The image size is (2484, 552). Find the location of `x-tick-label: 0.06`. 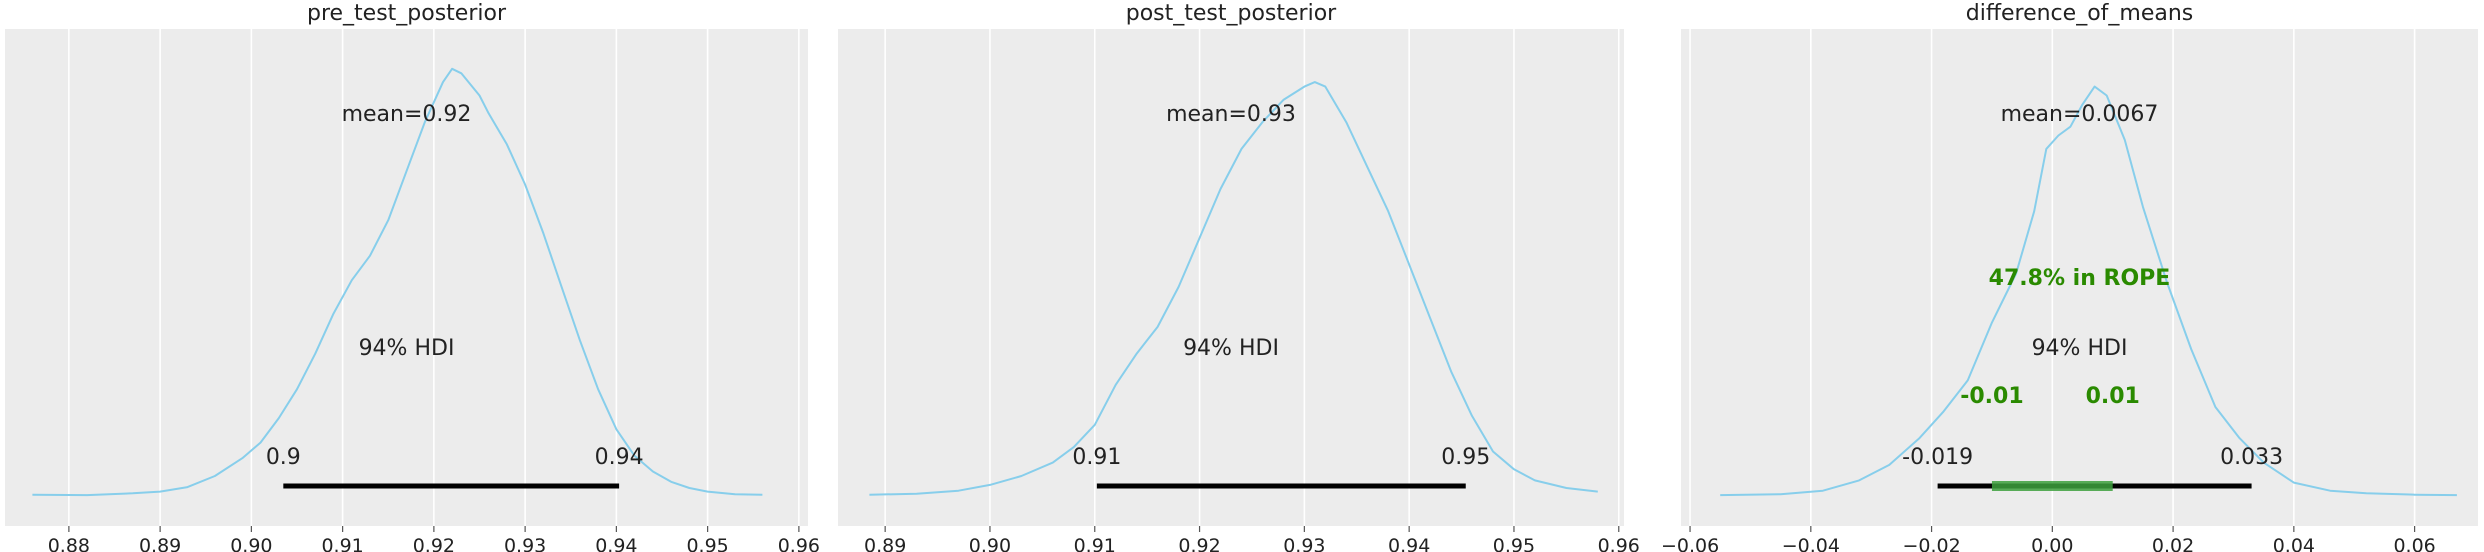

x-tick-label: 0.06 is located at coordinates (2414, 543).